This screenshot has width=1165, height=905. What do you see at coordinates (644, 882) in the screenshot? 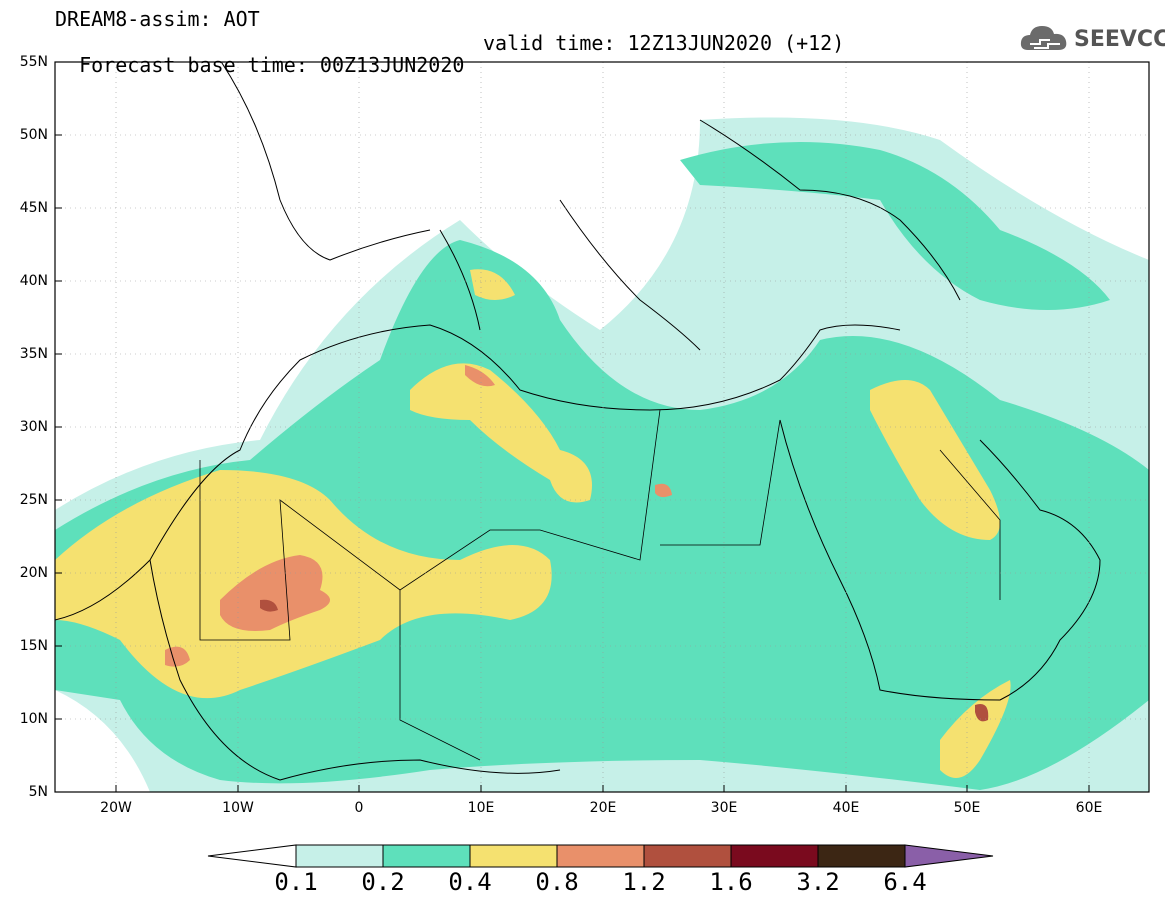
I see `colorbar-label: 1.2` at bounding box center [644, 882].